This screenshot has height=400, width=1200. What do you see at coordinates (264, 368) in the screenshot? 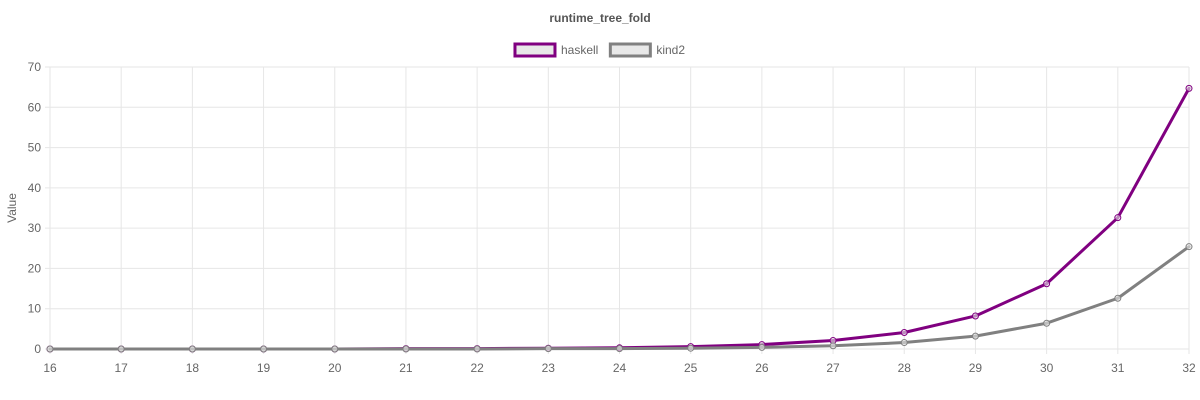
I see `x-tick-label: 19` at bounding box center [264, 368].